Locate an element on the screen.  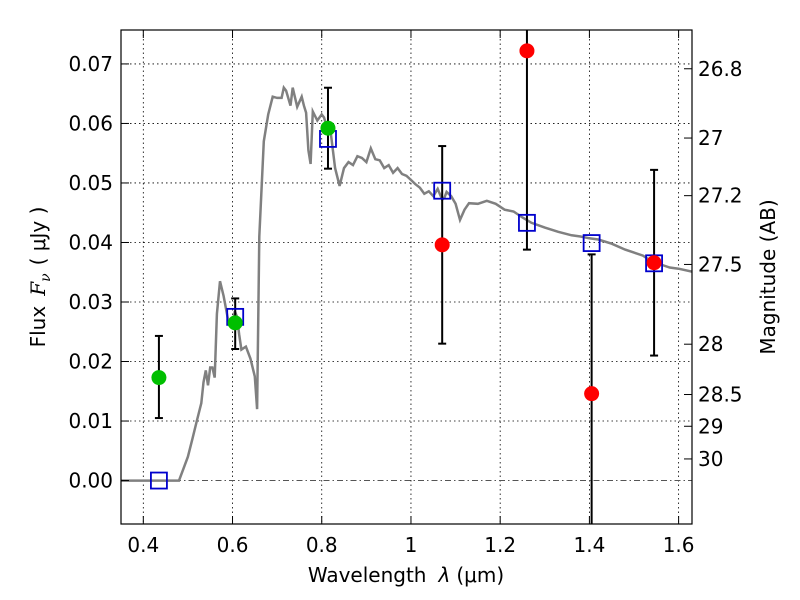
magnitude-tick-label: 28 is located at coordinates (710, 344).